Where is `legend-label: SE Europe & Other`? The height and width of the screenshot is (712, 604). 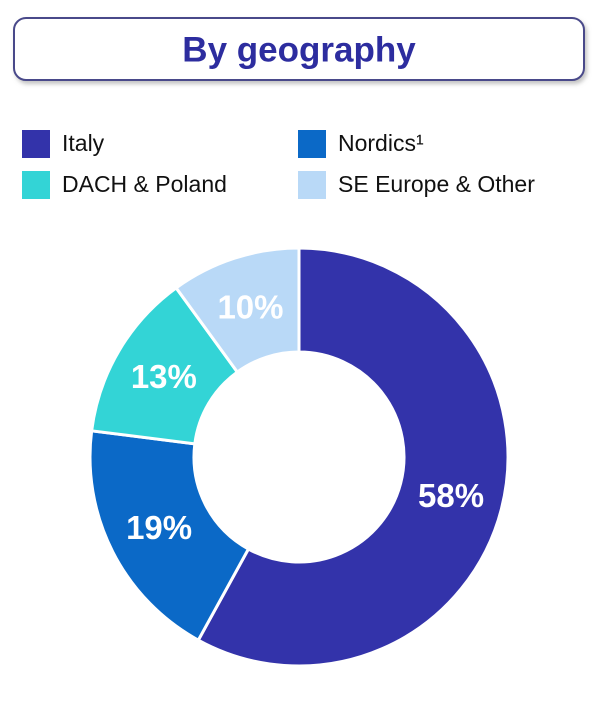
legend-label: SE Europe & Other is located at coordinates (436, 184).